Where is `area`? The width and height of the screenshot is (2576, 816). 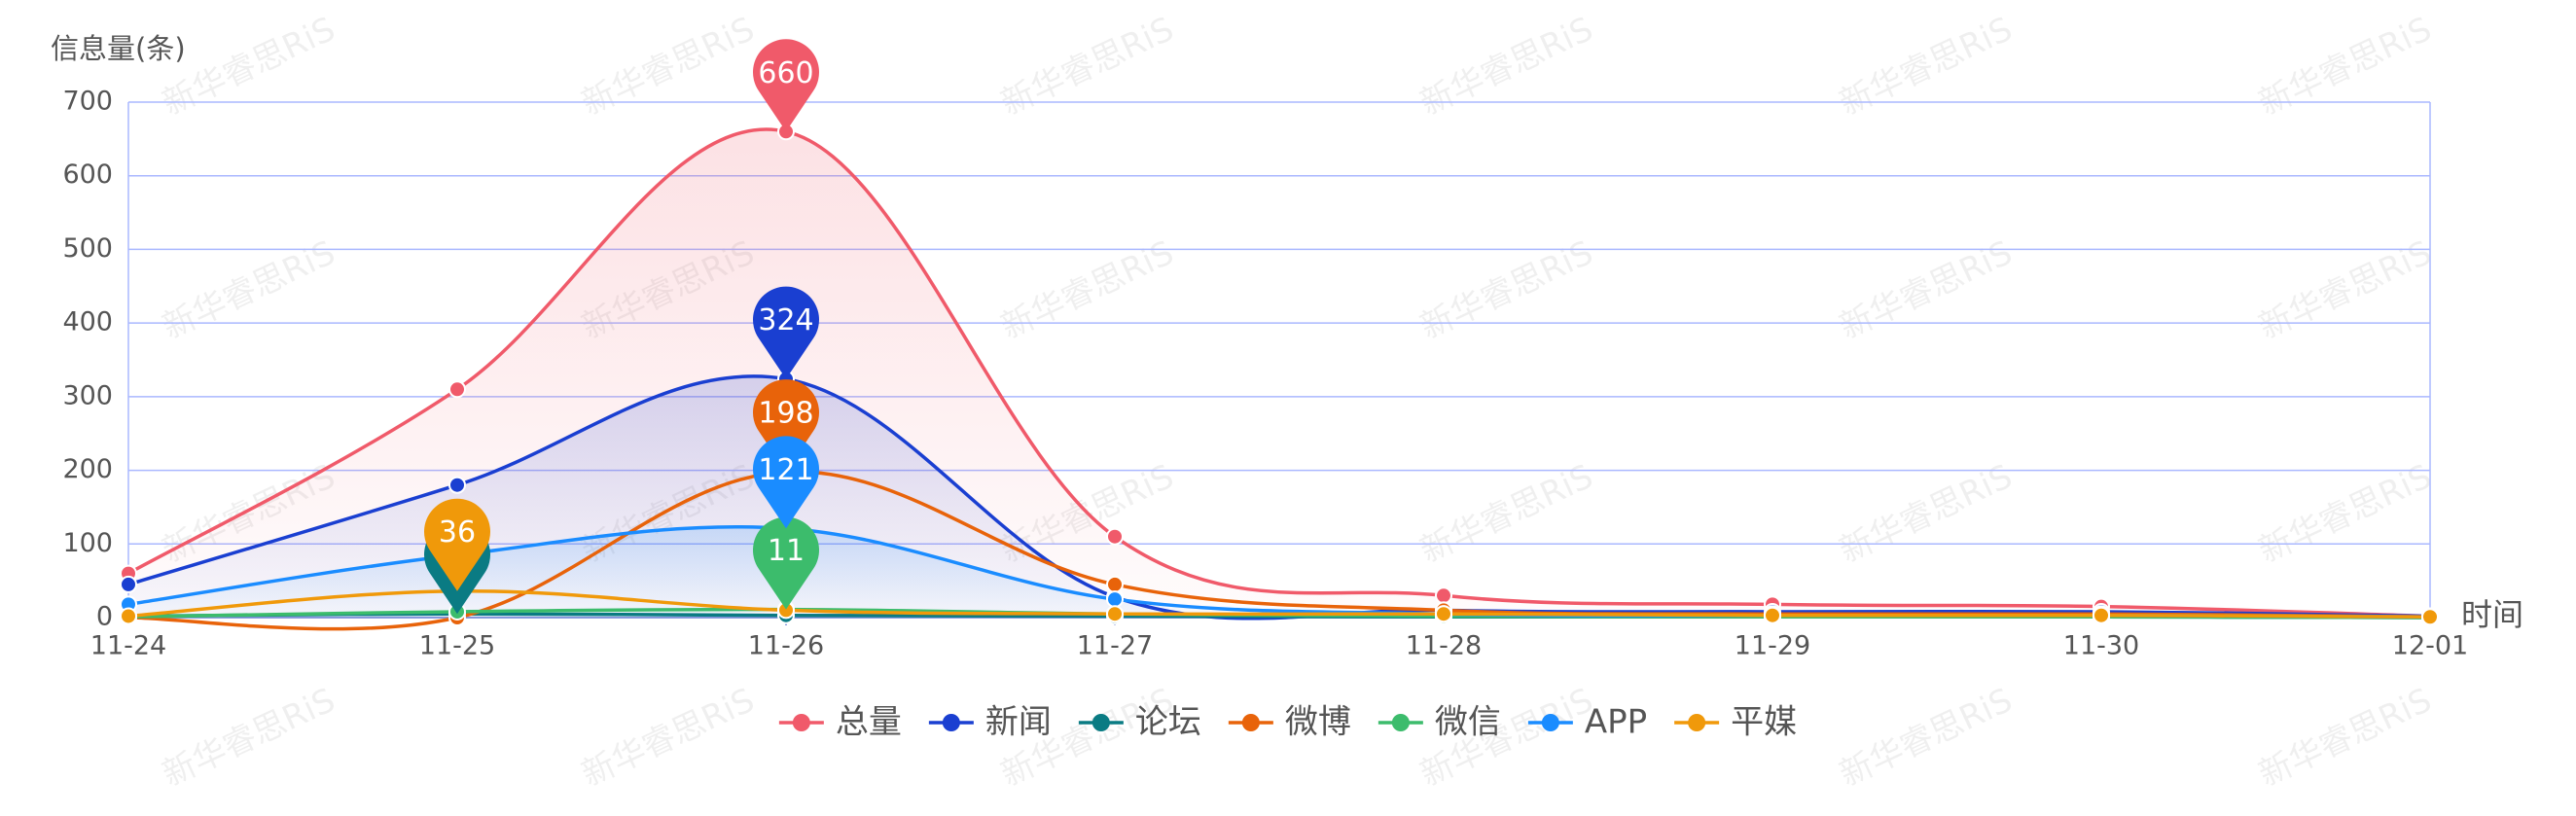 area is located at coordinates (1279, 572).